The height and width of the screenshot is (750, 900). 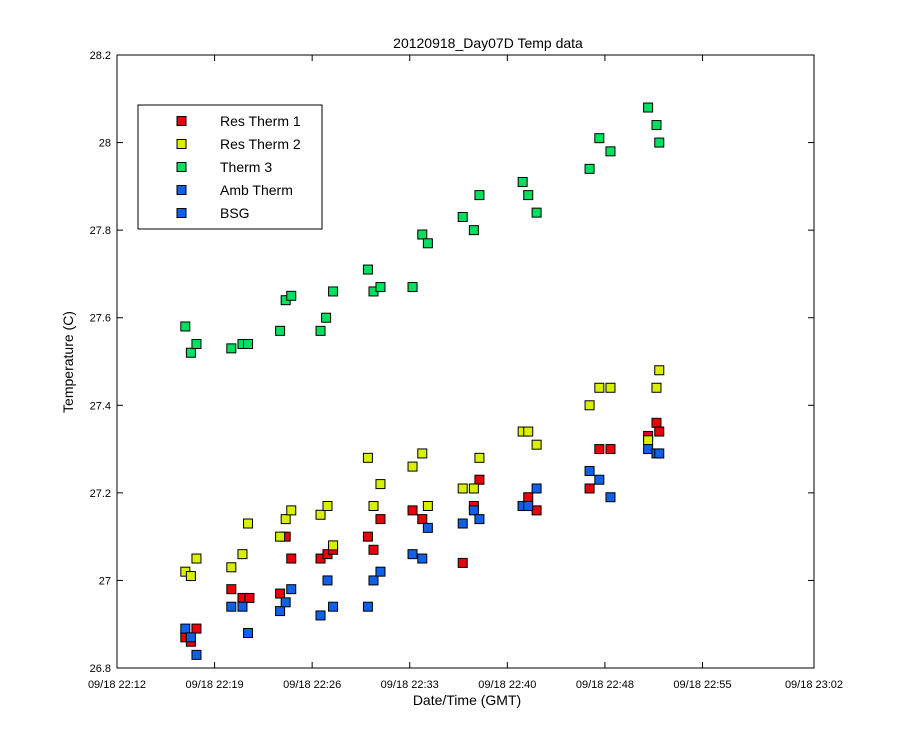 What do you see at coordinates (100, 319) in the screenshot?
I see `y-tick-label: 27.6` at bounding box center [100, 319].